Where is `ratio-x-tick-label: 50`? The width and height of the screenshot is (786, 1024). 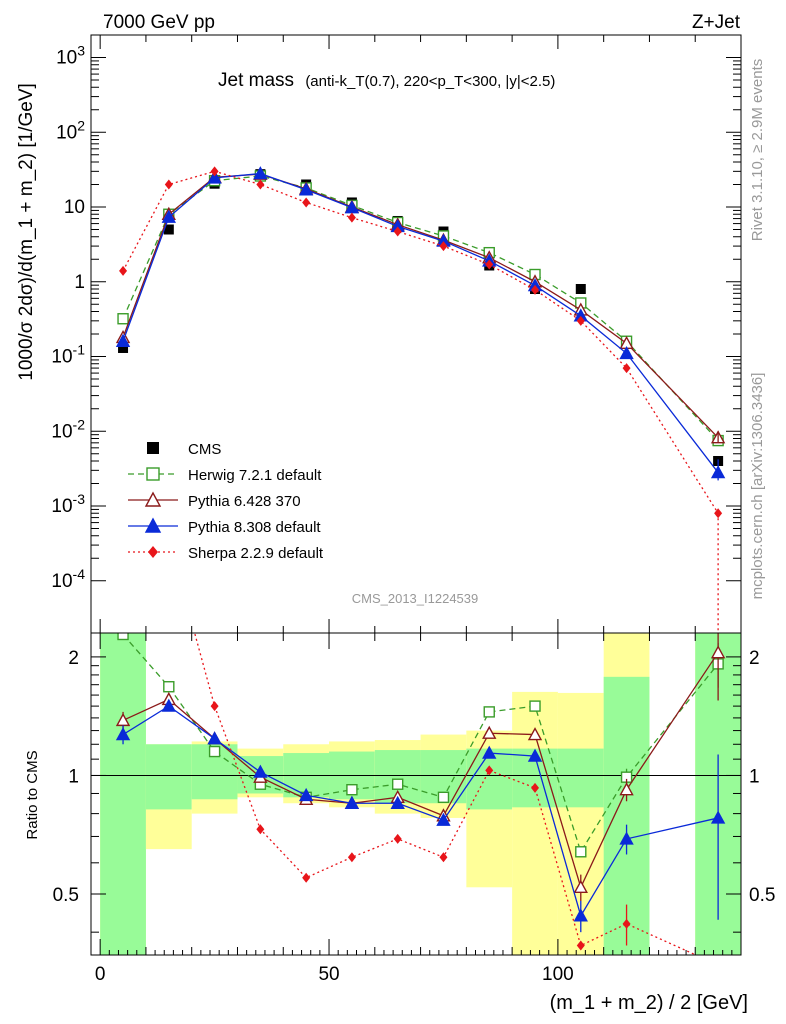 ratio-x-tick-label: 50 is located at coordinates (328, 974).